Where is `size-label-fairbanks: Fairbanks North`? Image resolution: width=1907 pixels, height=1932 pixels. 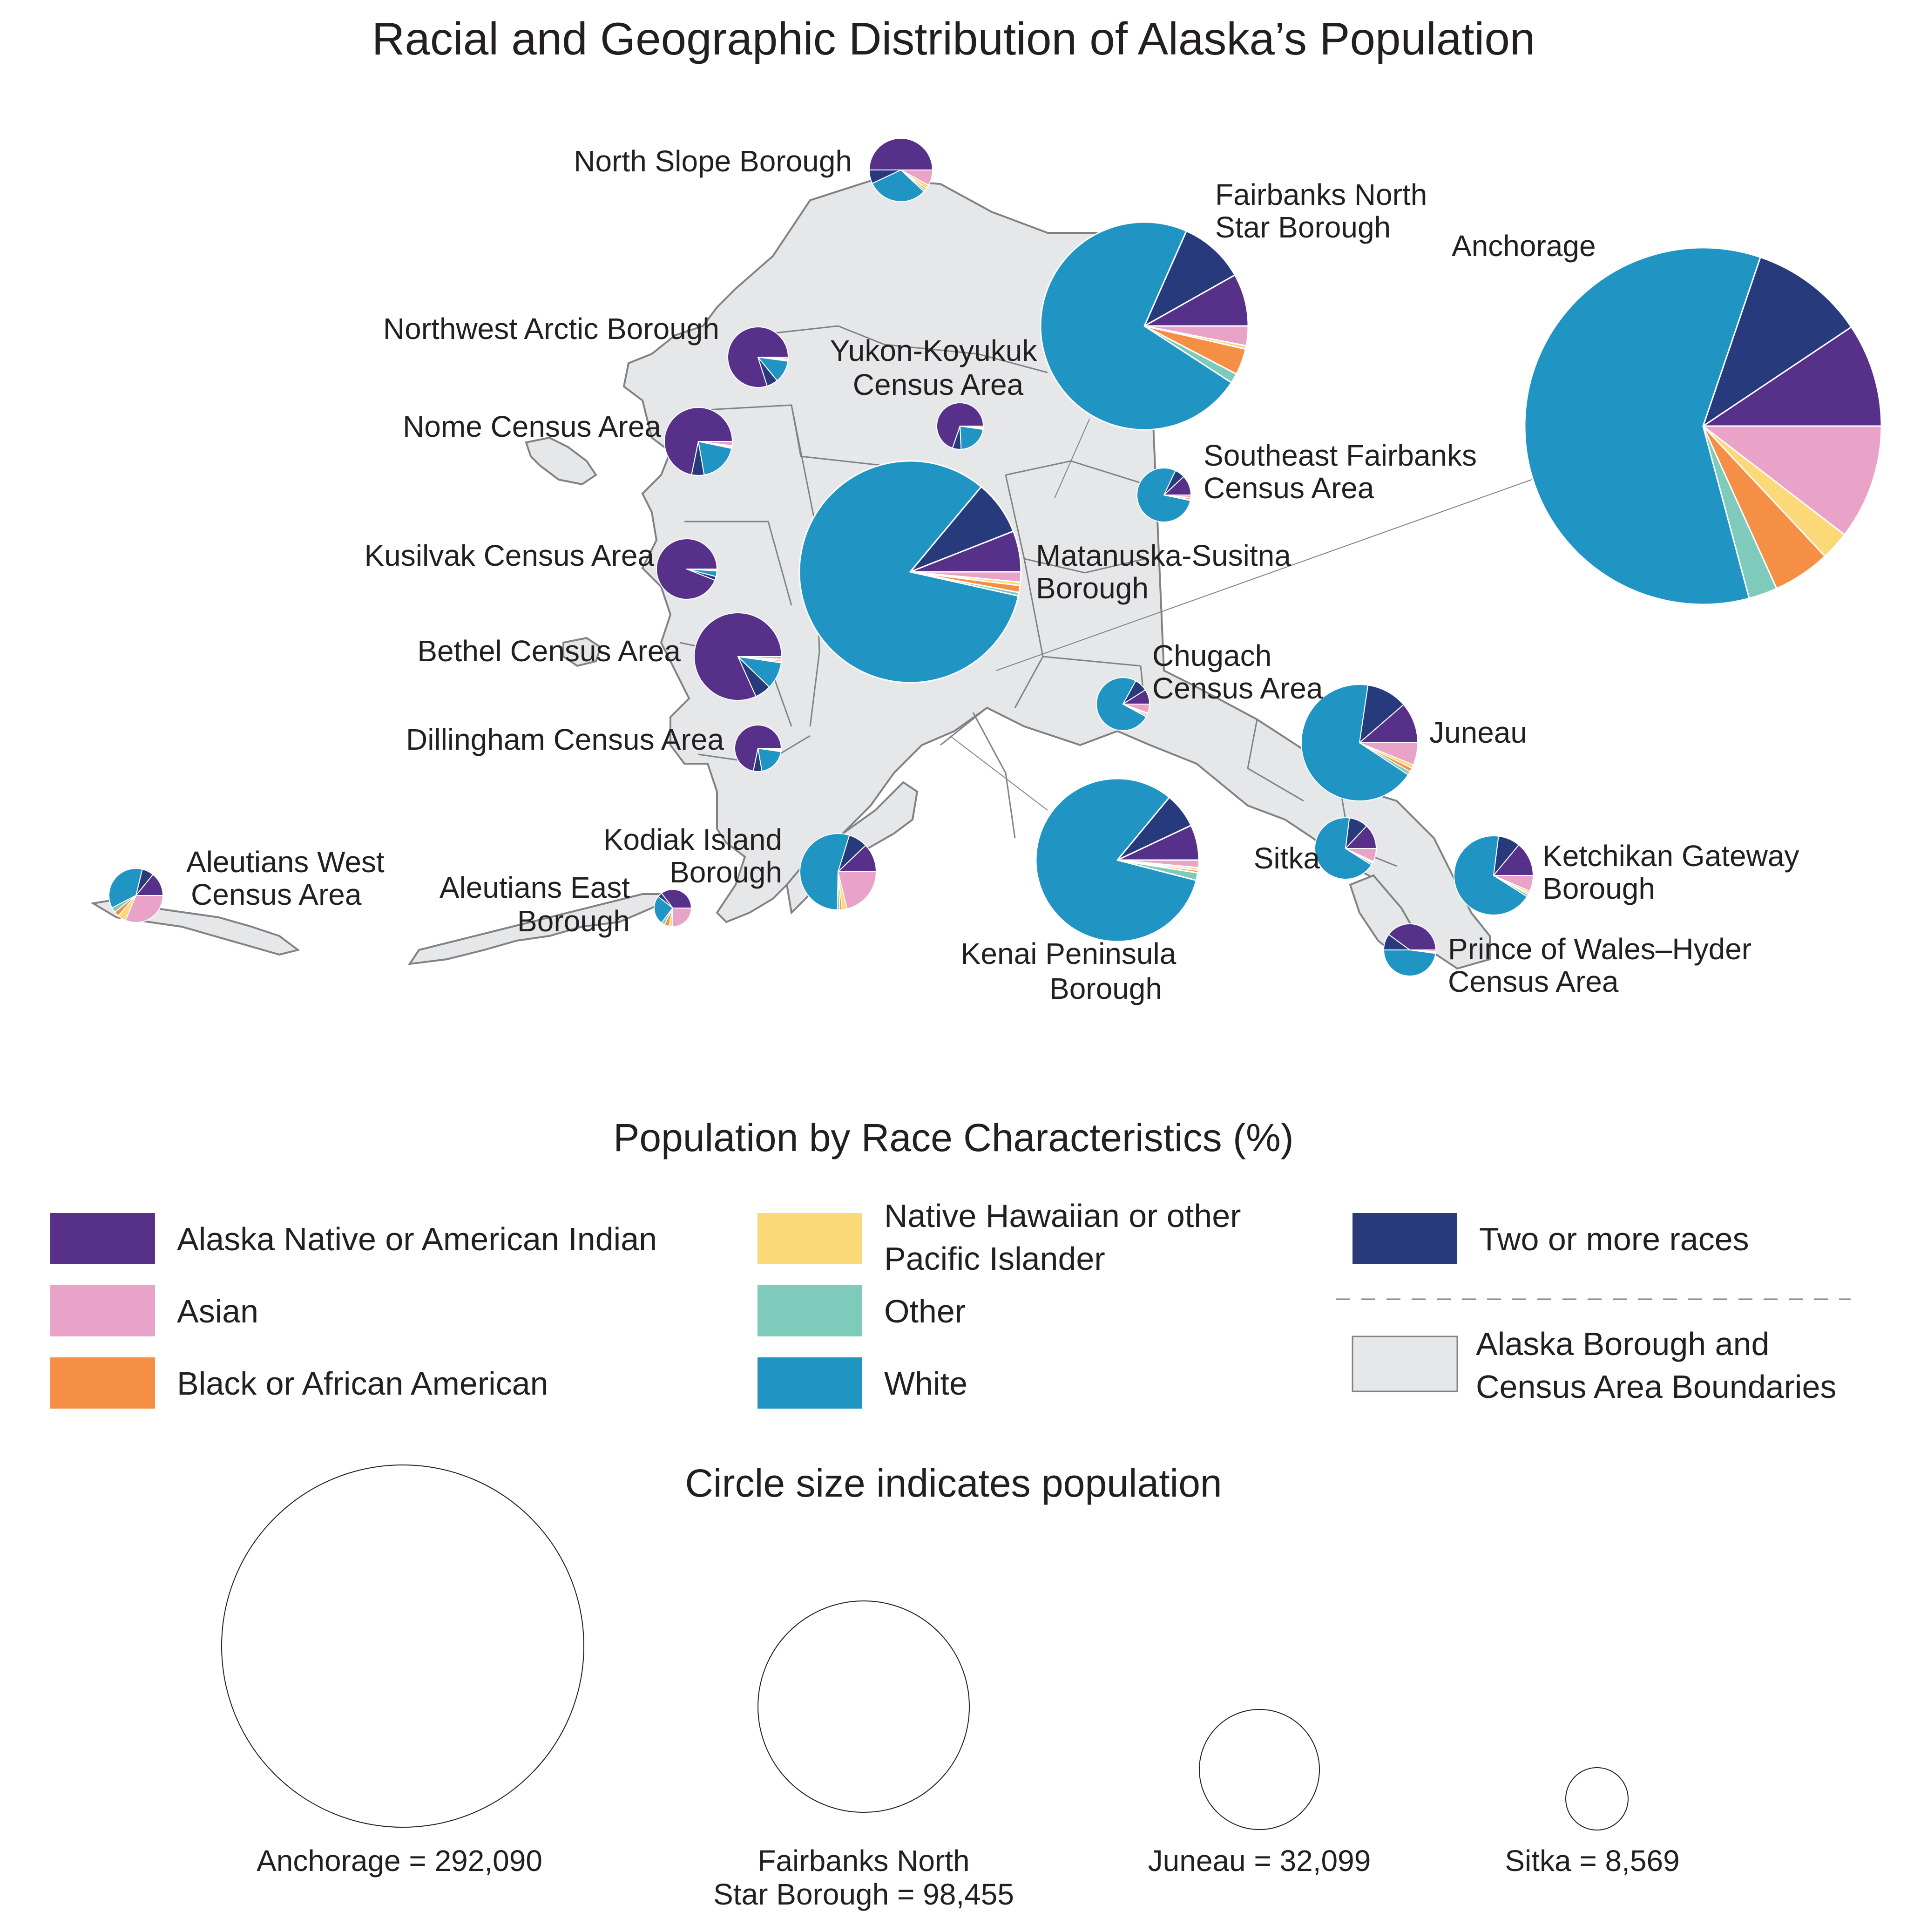
size-label-fairbanks: Fairbanks North is located at coordinates (863, 1861).